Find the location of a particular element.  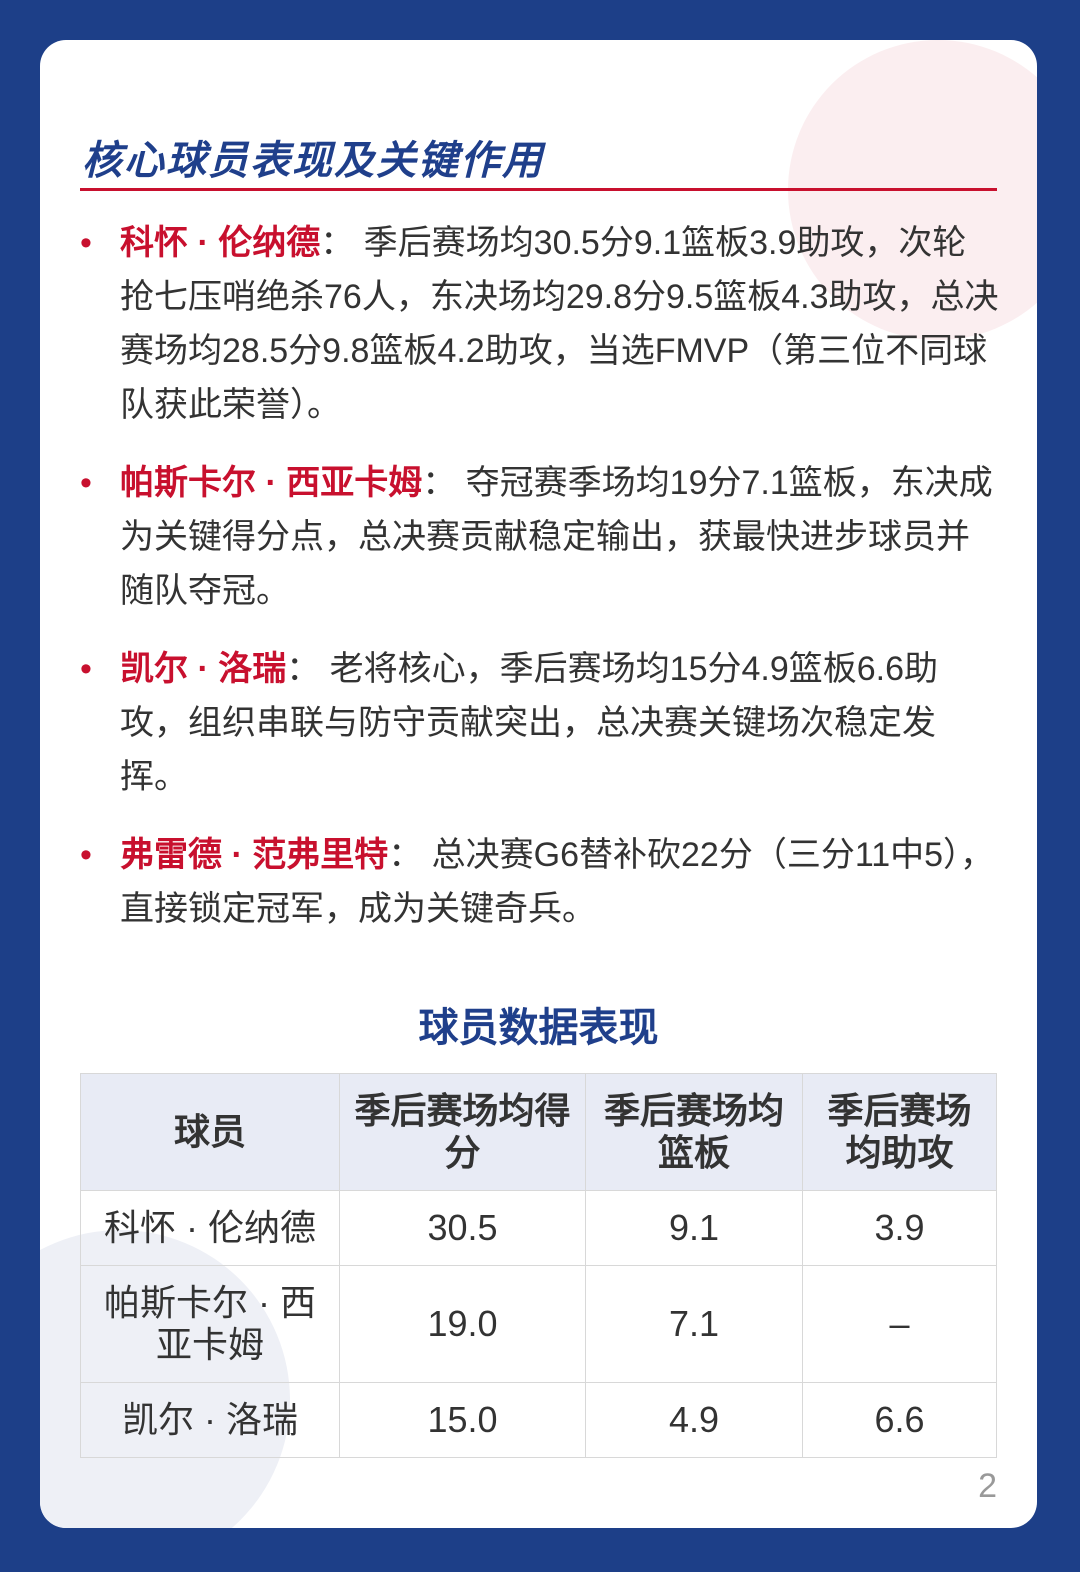

table-row: 科怀 · 伦纳德 30.5 9.1 3.9 is located at coordinates (538, 1228).